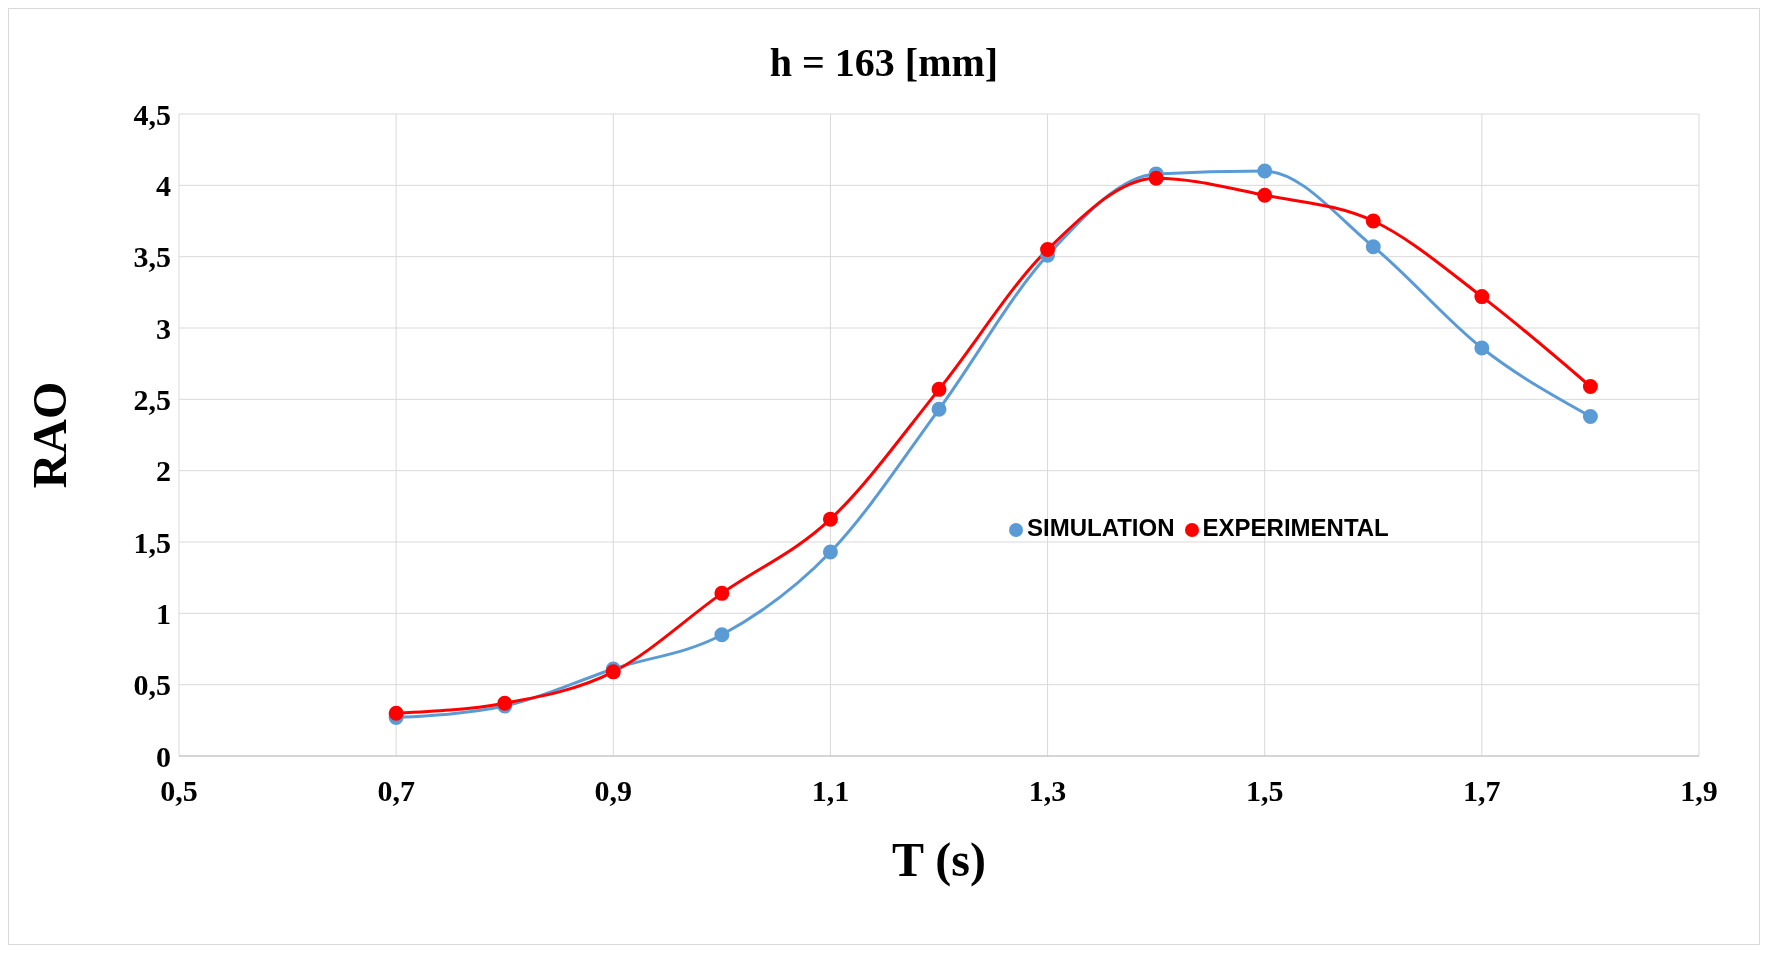  I want to click on x-tick-label: 1,7, so click(1482, 791).